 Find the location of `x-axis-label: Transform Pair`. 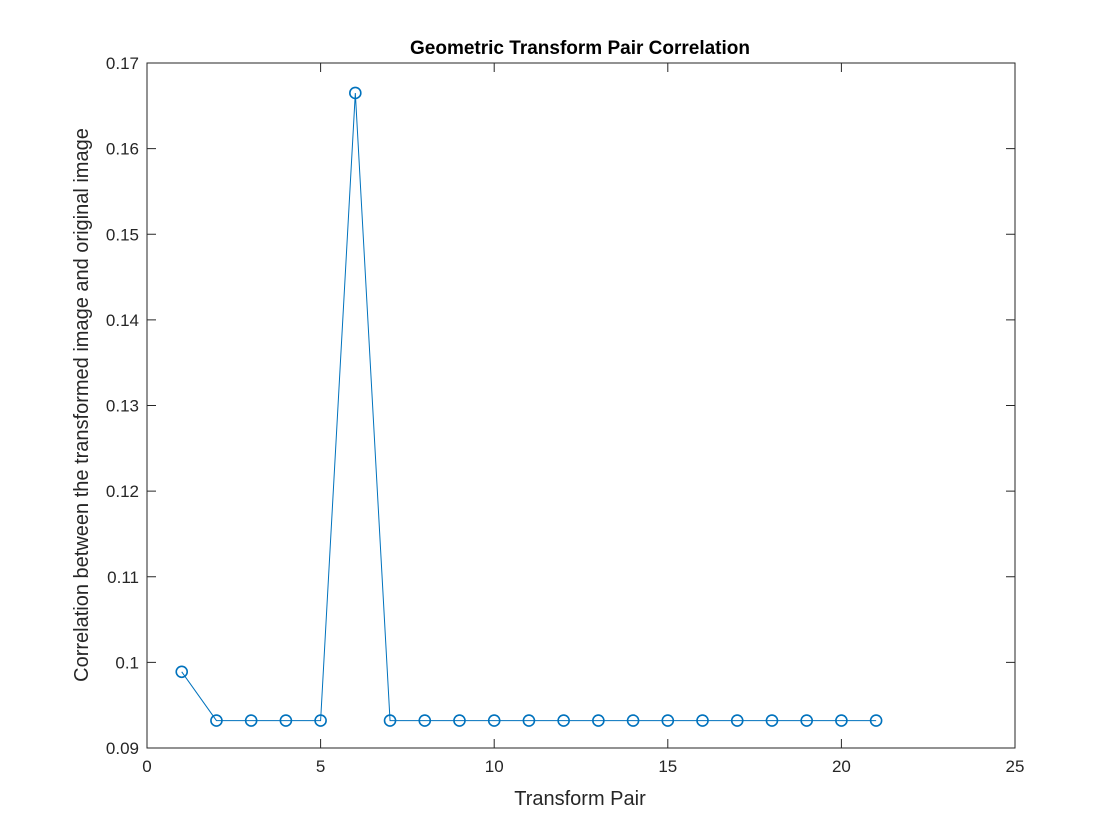

x-axis-label: Transform Pair is located at coordinates (580, 799).